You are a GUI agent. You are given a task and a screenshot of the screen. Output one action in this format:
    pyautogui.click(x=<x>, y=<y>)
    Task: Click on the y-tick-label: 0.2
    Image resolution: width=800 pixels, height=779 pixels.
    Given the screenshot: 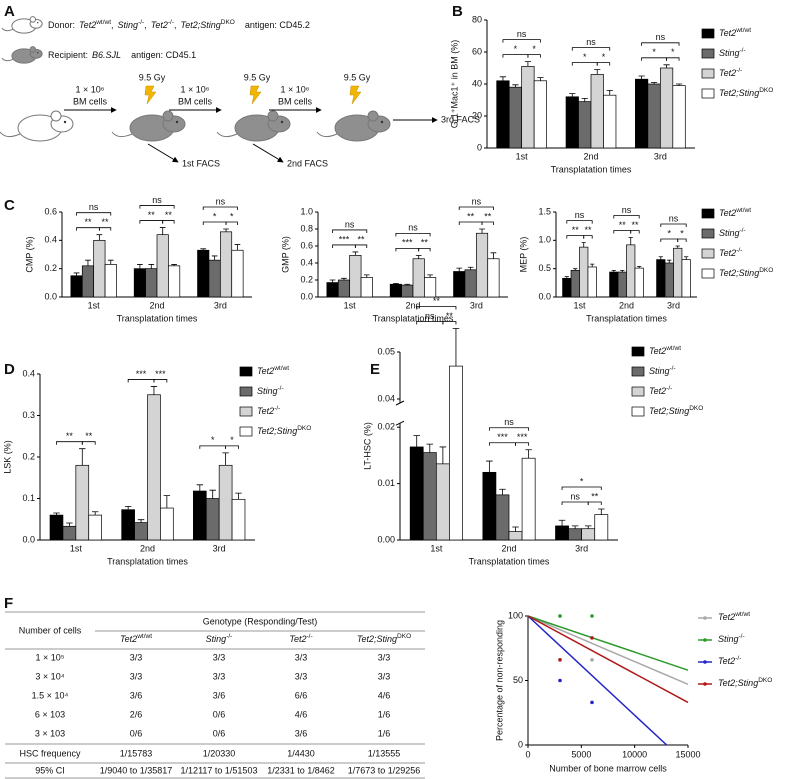 What is the action you would take?
    pyautogui.click(x=306, y=279)
    